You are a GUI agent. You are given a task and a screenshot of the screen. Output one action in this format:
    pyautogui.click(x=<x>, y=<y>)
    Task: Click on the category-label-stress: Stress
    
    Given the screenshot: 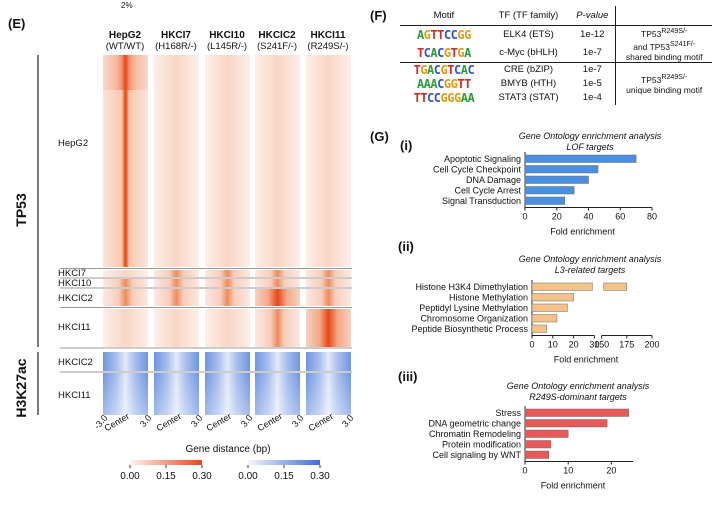 What is the action you would take?
    pyautogui.click(x=508, y=413)
    